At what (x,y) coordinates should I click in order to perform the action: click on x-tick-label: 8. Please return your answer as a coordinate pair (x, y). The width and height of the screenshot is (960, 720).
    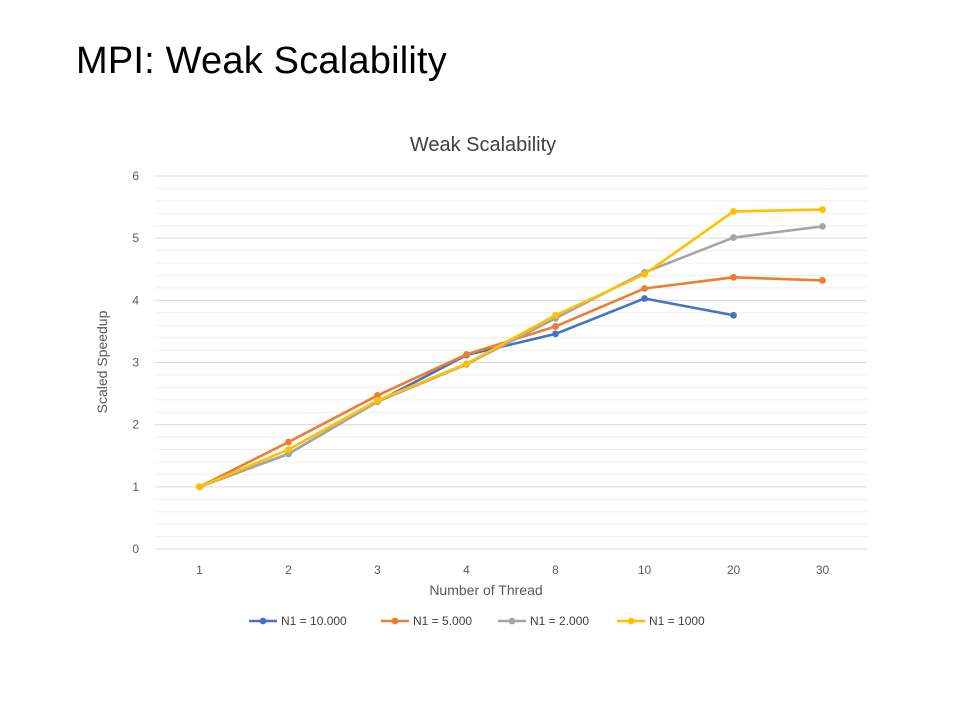
    Looking at the image, I should click on (555, 570).